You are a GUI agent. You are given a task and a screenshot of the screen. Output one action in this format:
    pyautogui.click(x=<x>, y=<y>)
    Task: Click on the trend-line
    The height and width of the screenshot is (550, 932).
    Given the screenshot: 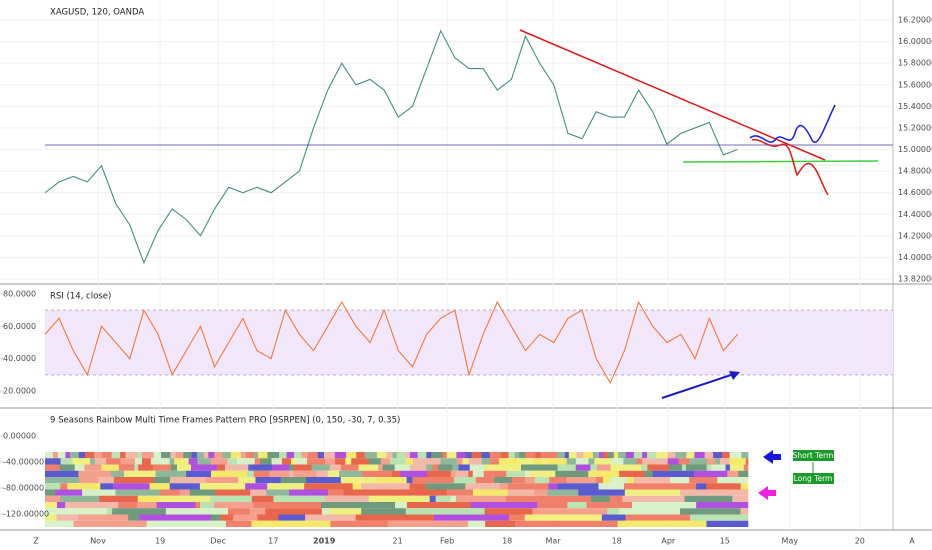 What is the action you would take?
    pyautogui.click(x=672, y=95)
    